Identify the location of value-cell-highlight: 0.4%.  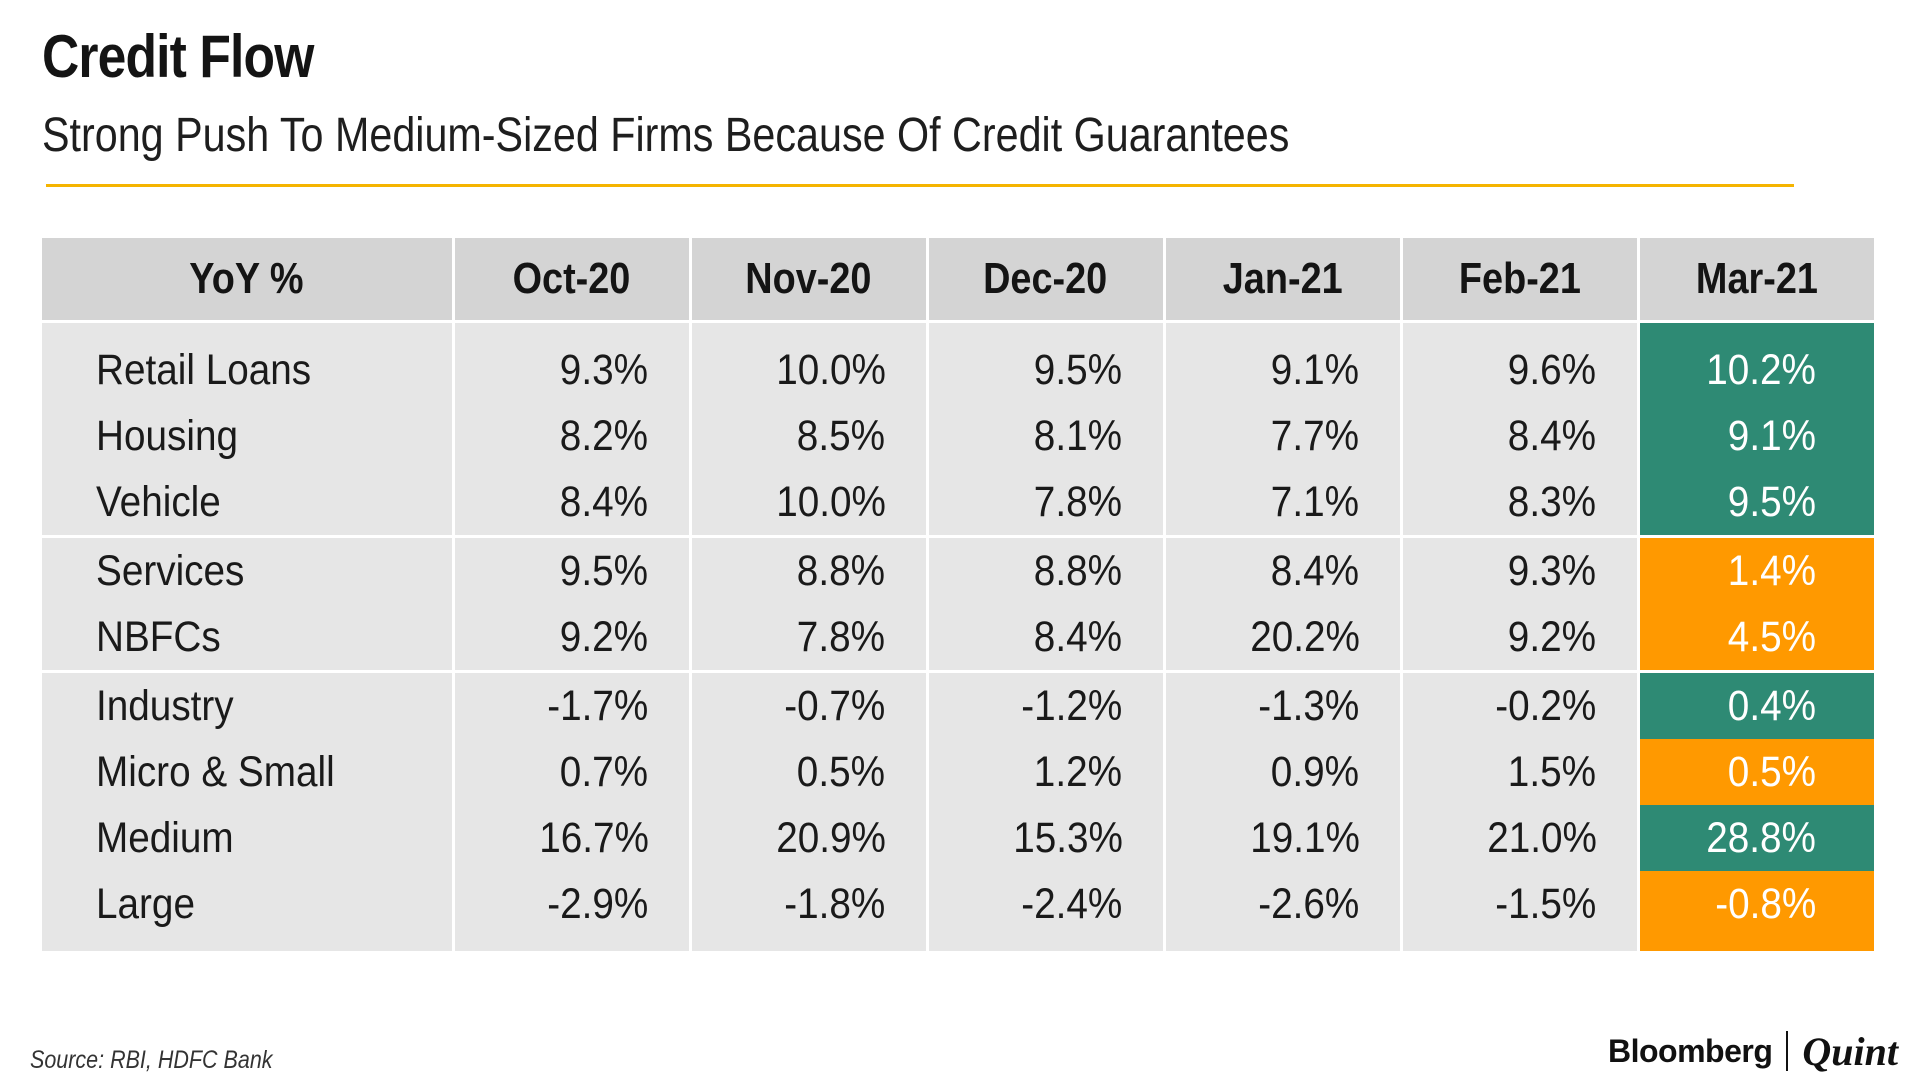
(1755, 704).